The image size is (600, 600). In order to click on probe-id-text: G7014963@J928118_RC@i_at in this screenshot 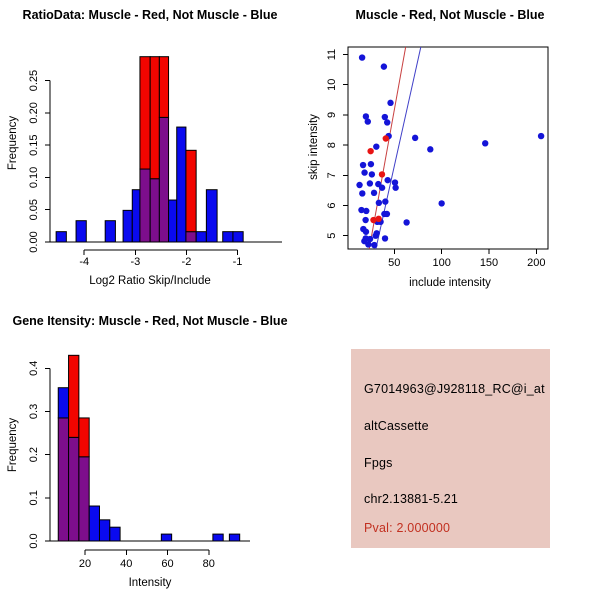, I will do `click(454, 389)`.